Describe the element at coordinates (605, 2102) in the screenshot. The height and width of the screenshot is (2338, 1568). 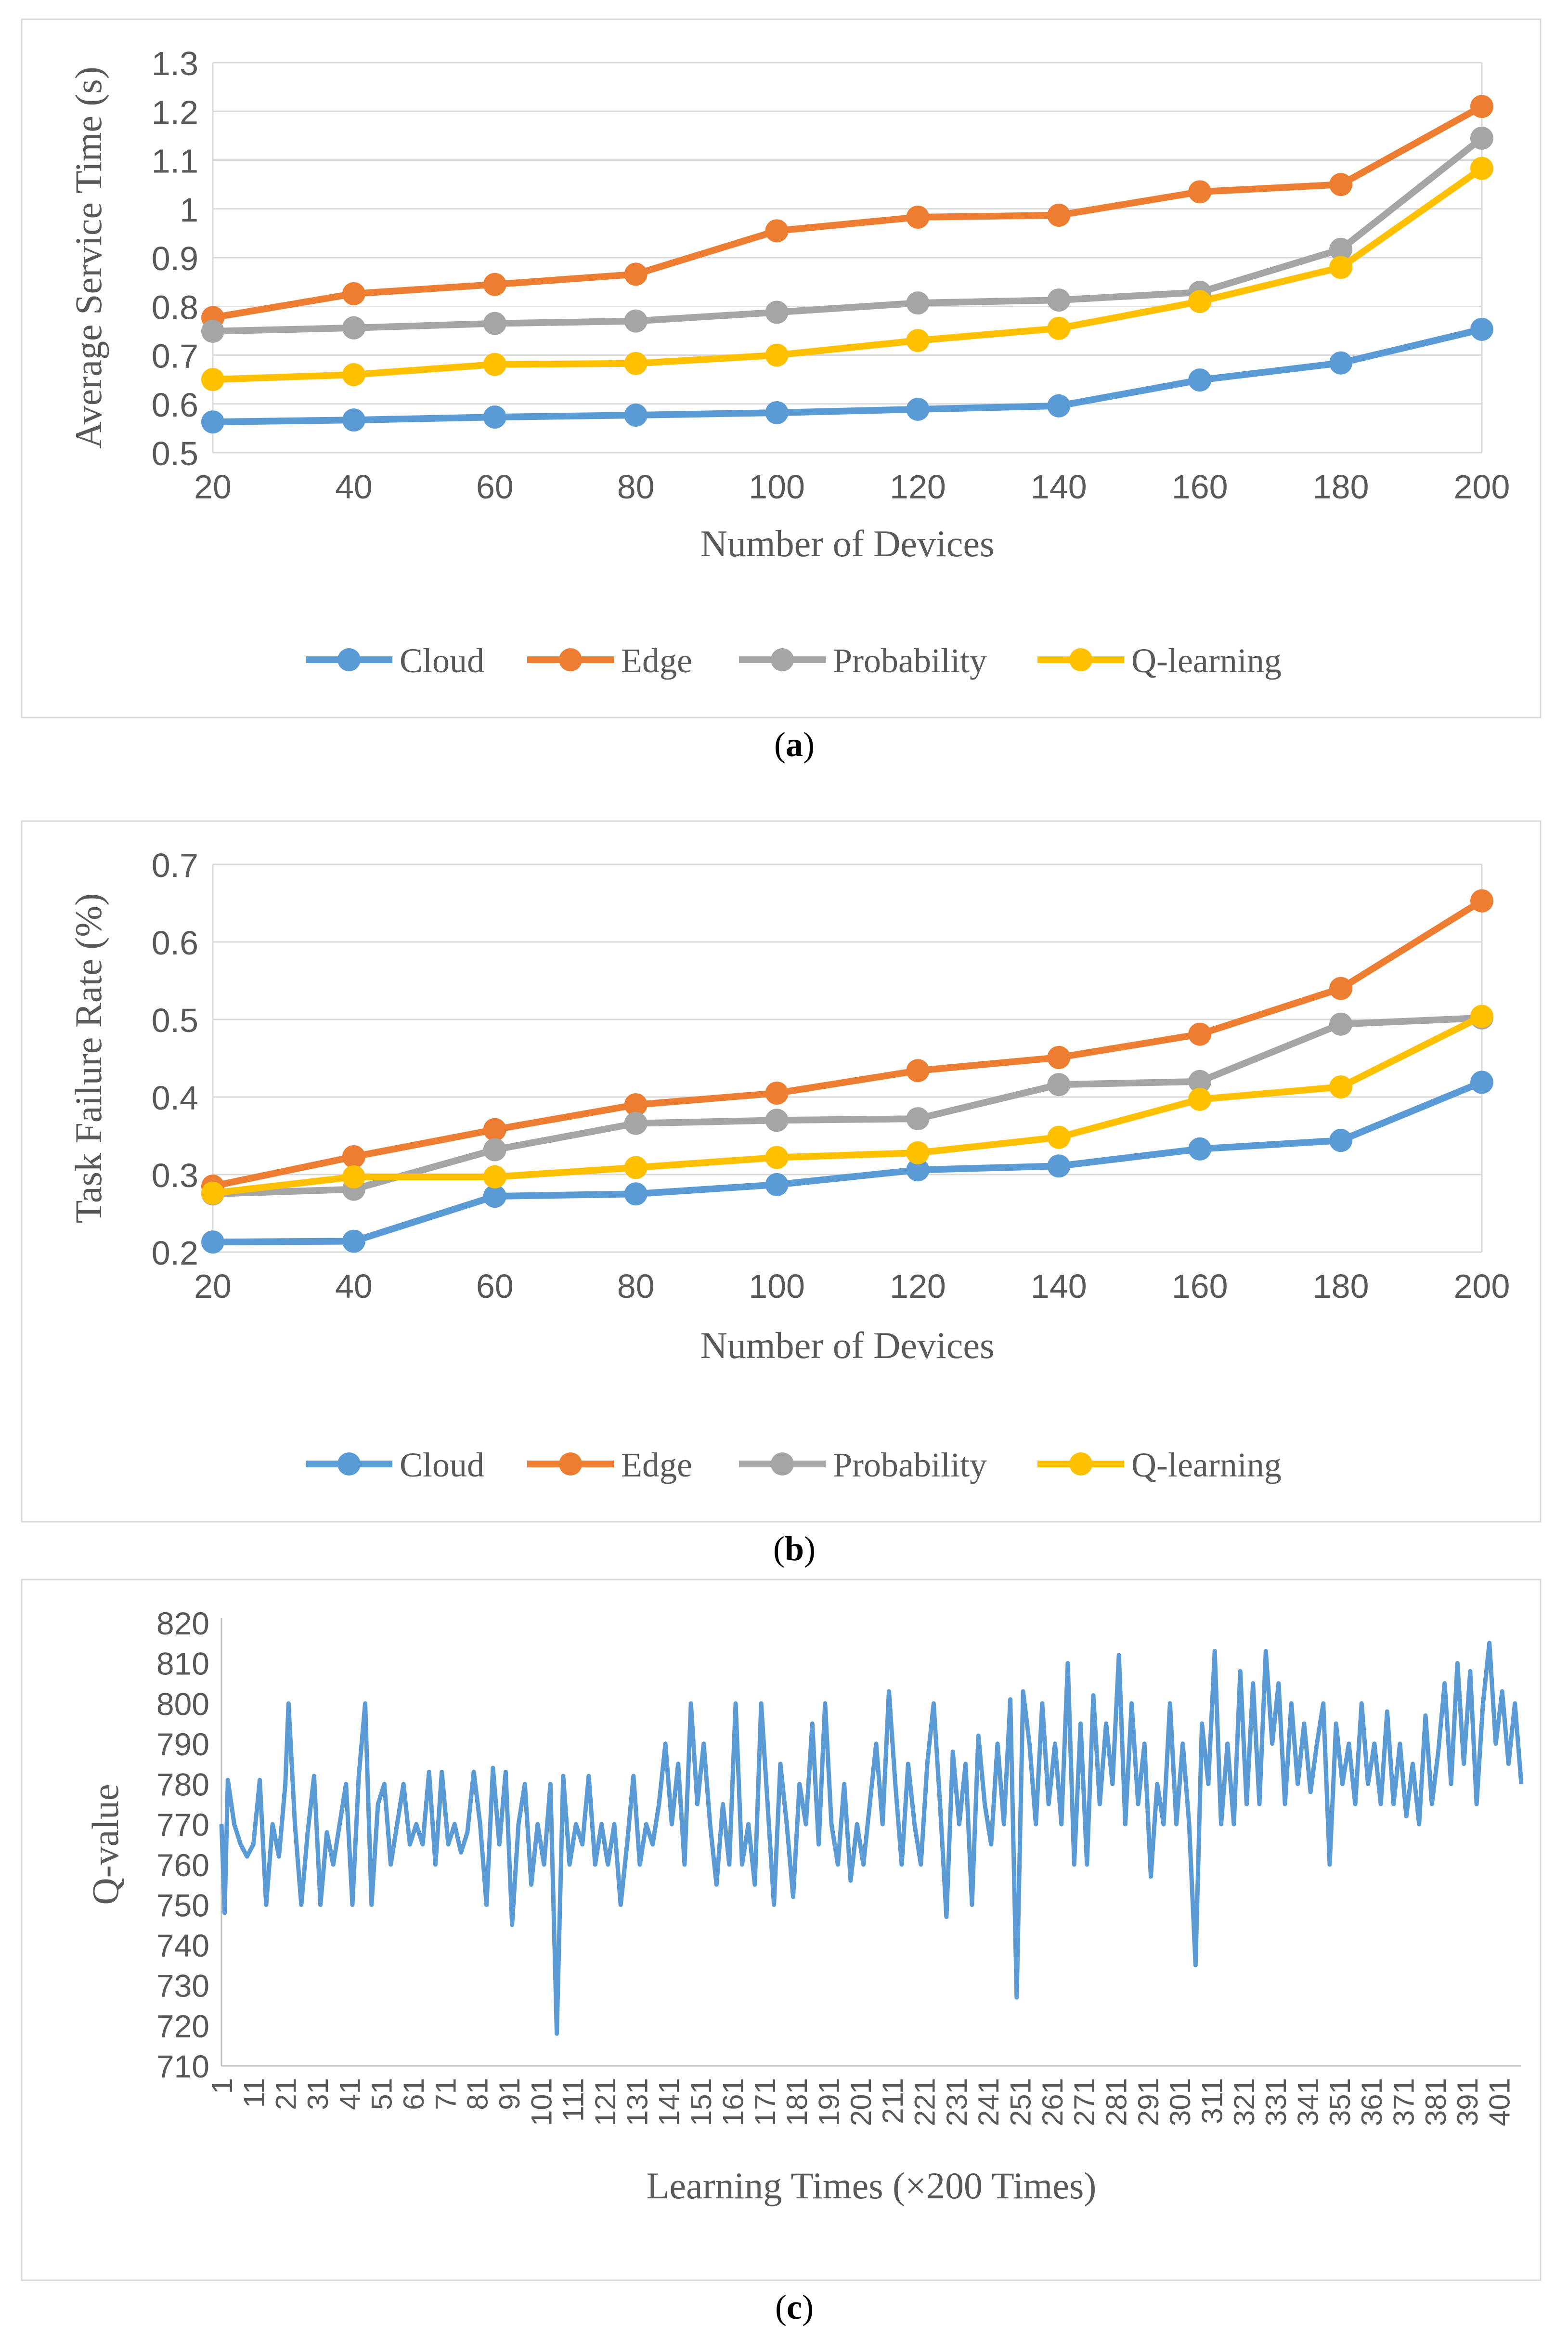
I see `x-tick-label: 121` at that location.